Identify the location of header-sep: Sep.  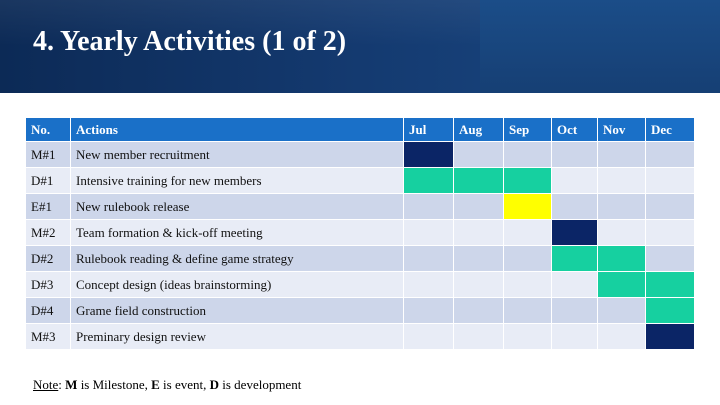
(527, 129).